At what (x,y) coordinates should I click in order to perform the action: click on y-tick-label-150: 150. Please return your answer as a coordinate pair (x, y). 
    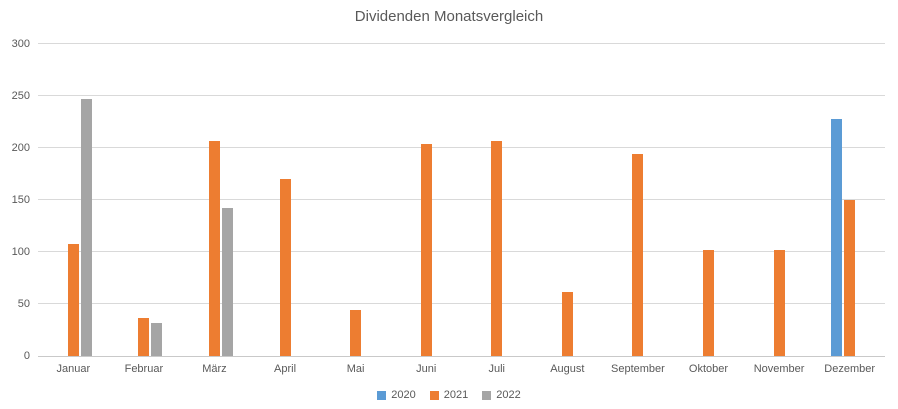
    Looking at the image, I should click on (20, 200).